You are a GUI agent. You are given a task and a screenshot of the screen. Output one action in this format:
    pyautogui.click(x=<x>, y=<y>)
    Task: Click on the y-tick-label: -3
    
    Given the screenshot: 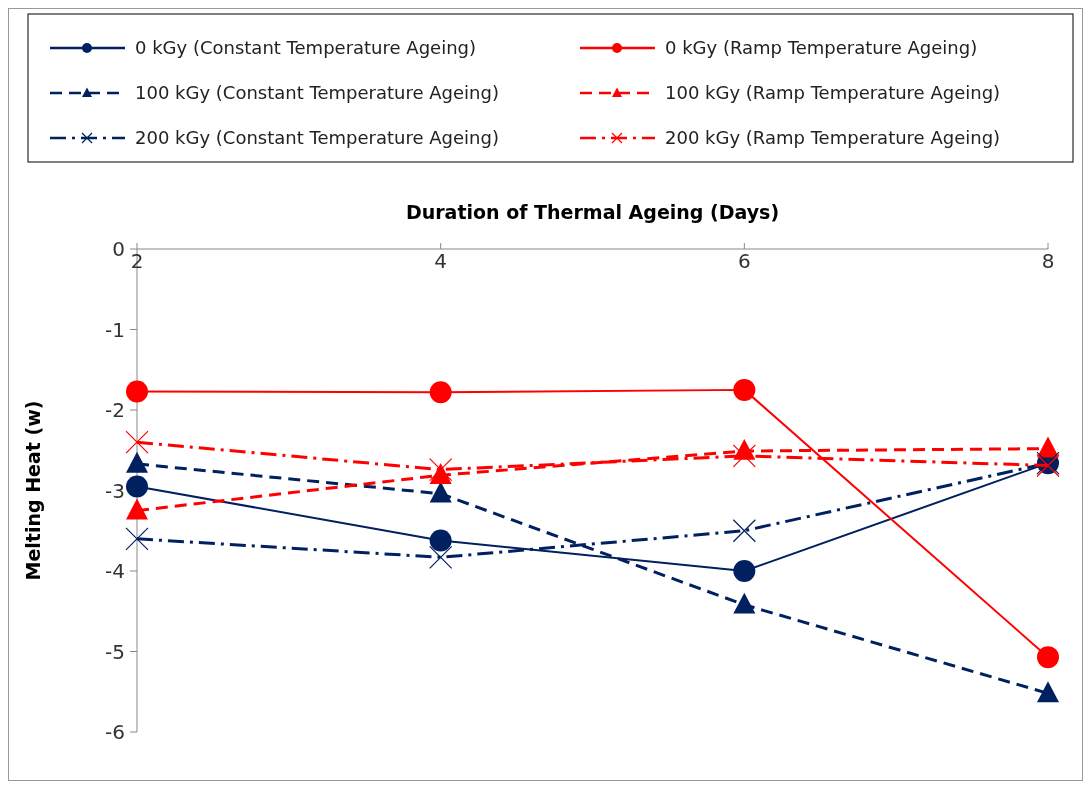 What is the action you would take?
    pyautogui.click(x=115, y=490)
    